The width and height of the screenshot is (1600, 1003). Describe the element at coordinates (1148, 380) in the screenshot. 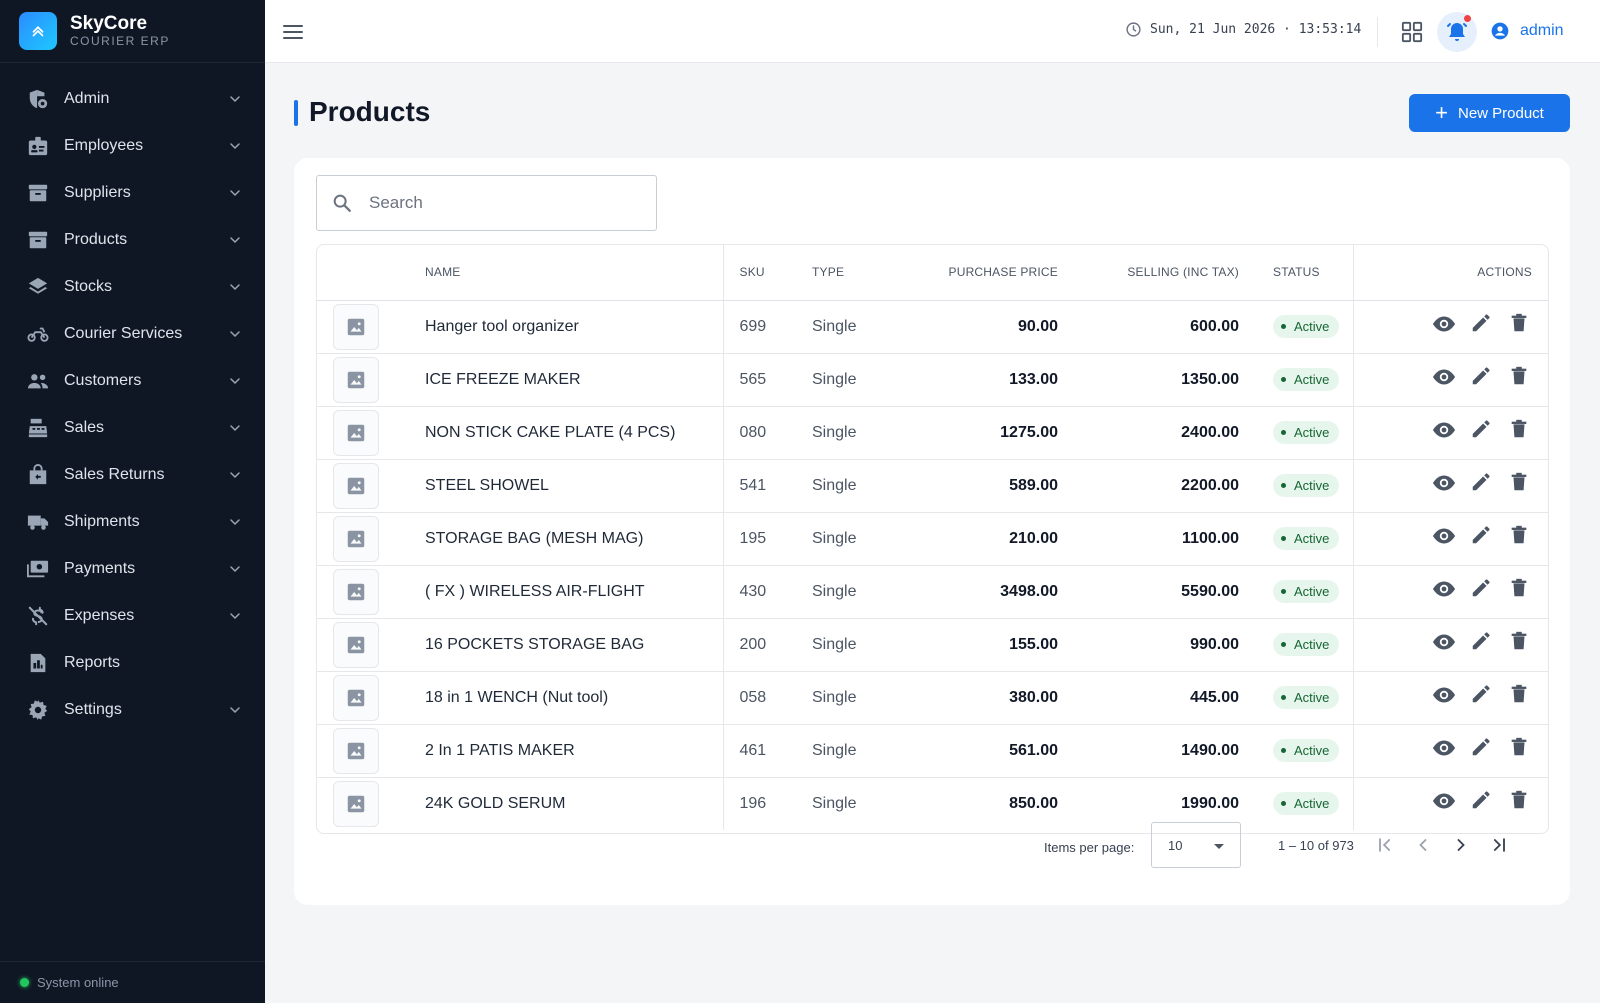

I see `cell-selling-price: 1350.00` at that location.